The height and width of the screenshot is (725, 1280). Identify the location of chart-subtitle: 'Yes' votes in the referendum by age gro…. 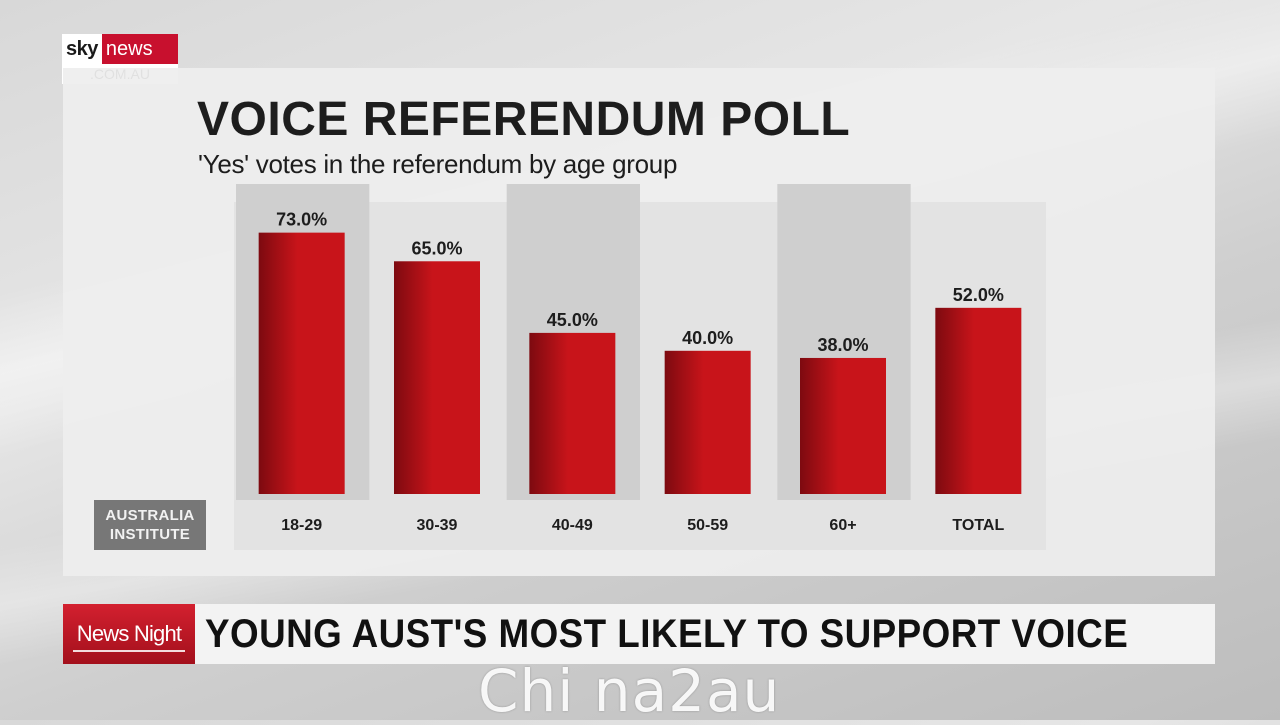
(438, 164).